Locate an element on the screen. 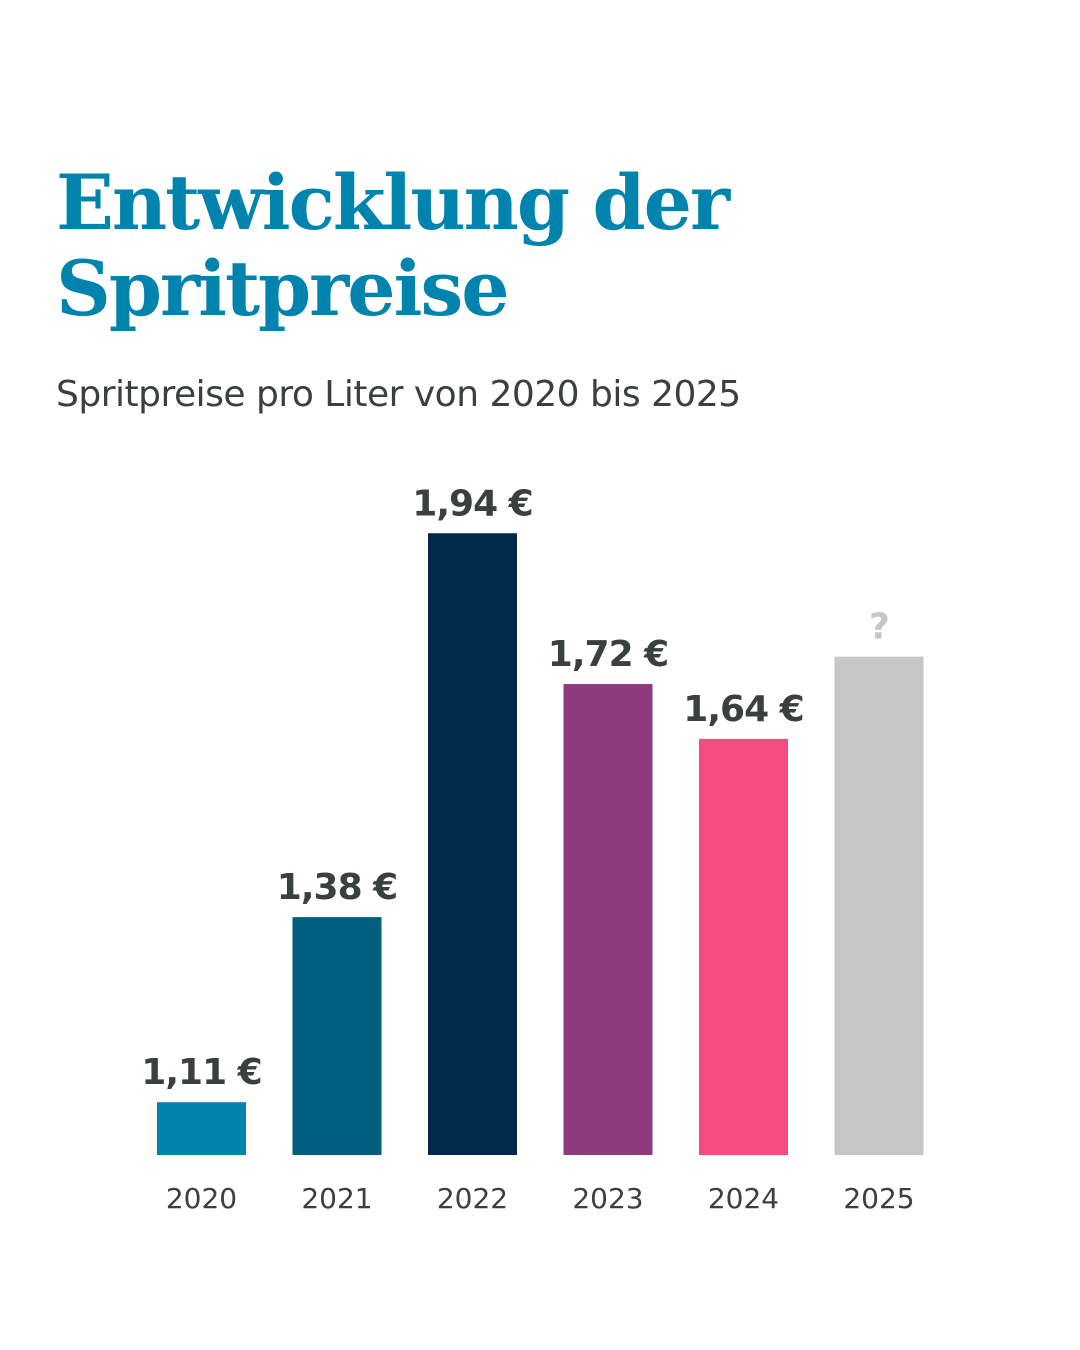 The image size is (1080, 1350). bar-2024 is located at coordinates (743, 946).